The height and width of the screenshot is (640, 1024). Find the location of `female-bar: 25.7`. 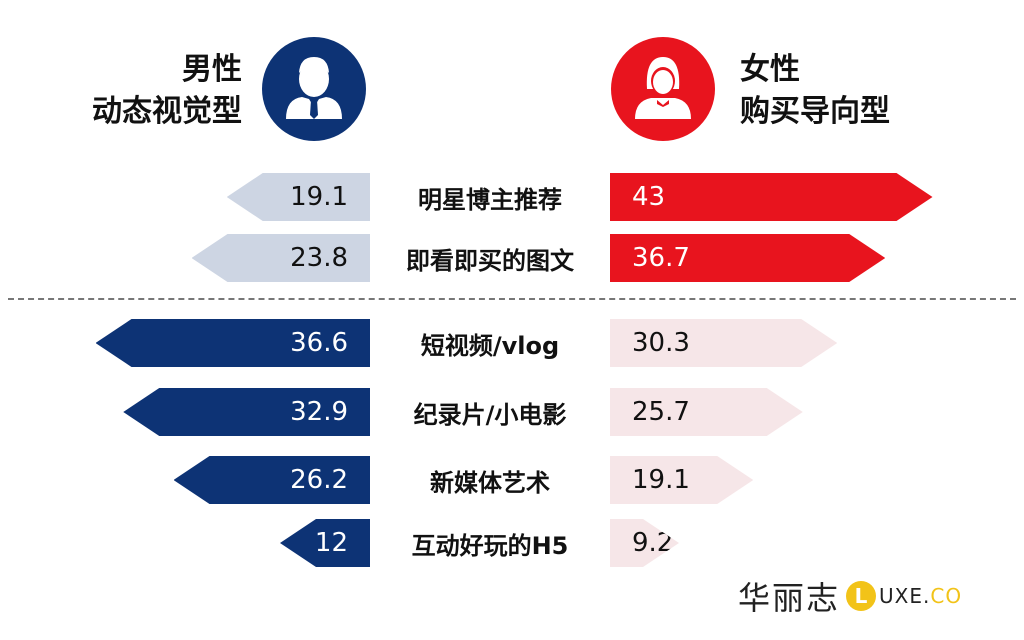

female-bar: 25.7 is located at coordinates (706, 412).